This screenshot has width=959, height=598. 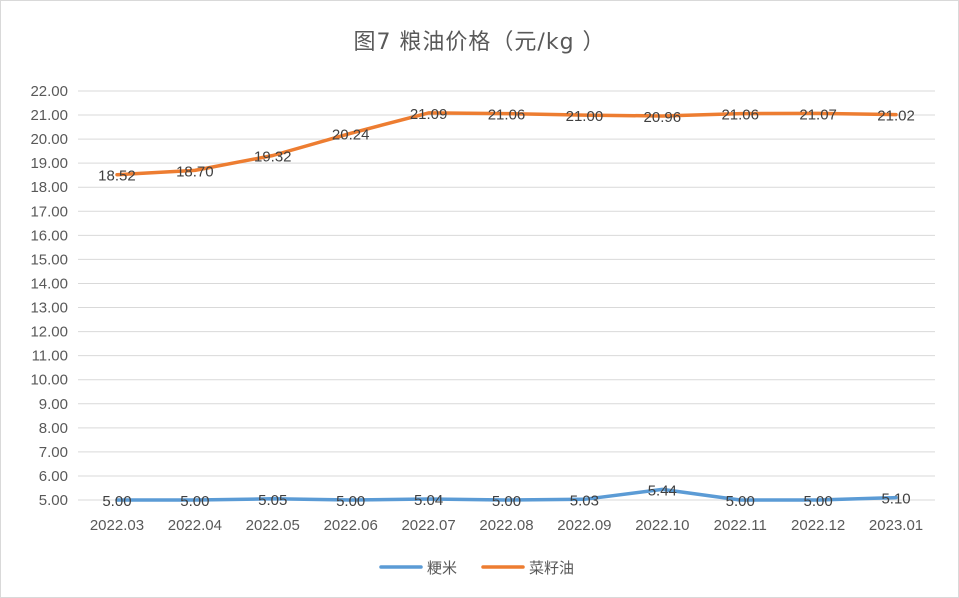 I want to click on y-tick-label: 11.00, so click(x=50, y=356).